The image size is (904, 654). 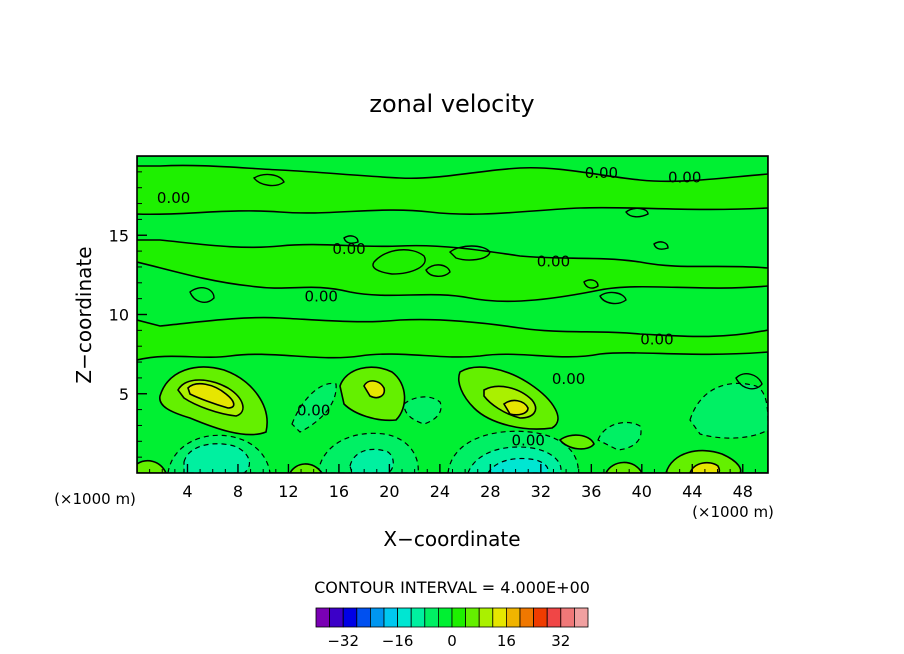 I want to click on contour-interval-text: CONTOUR INTERVAL = 4.000E+00, so click(x=452, y=587).